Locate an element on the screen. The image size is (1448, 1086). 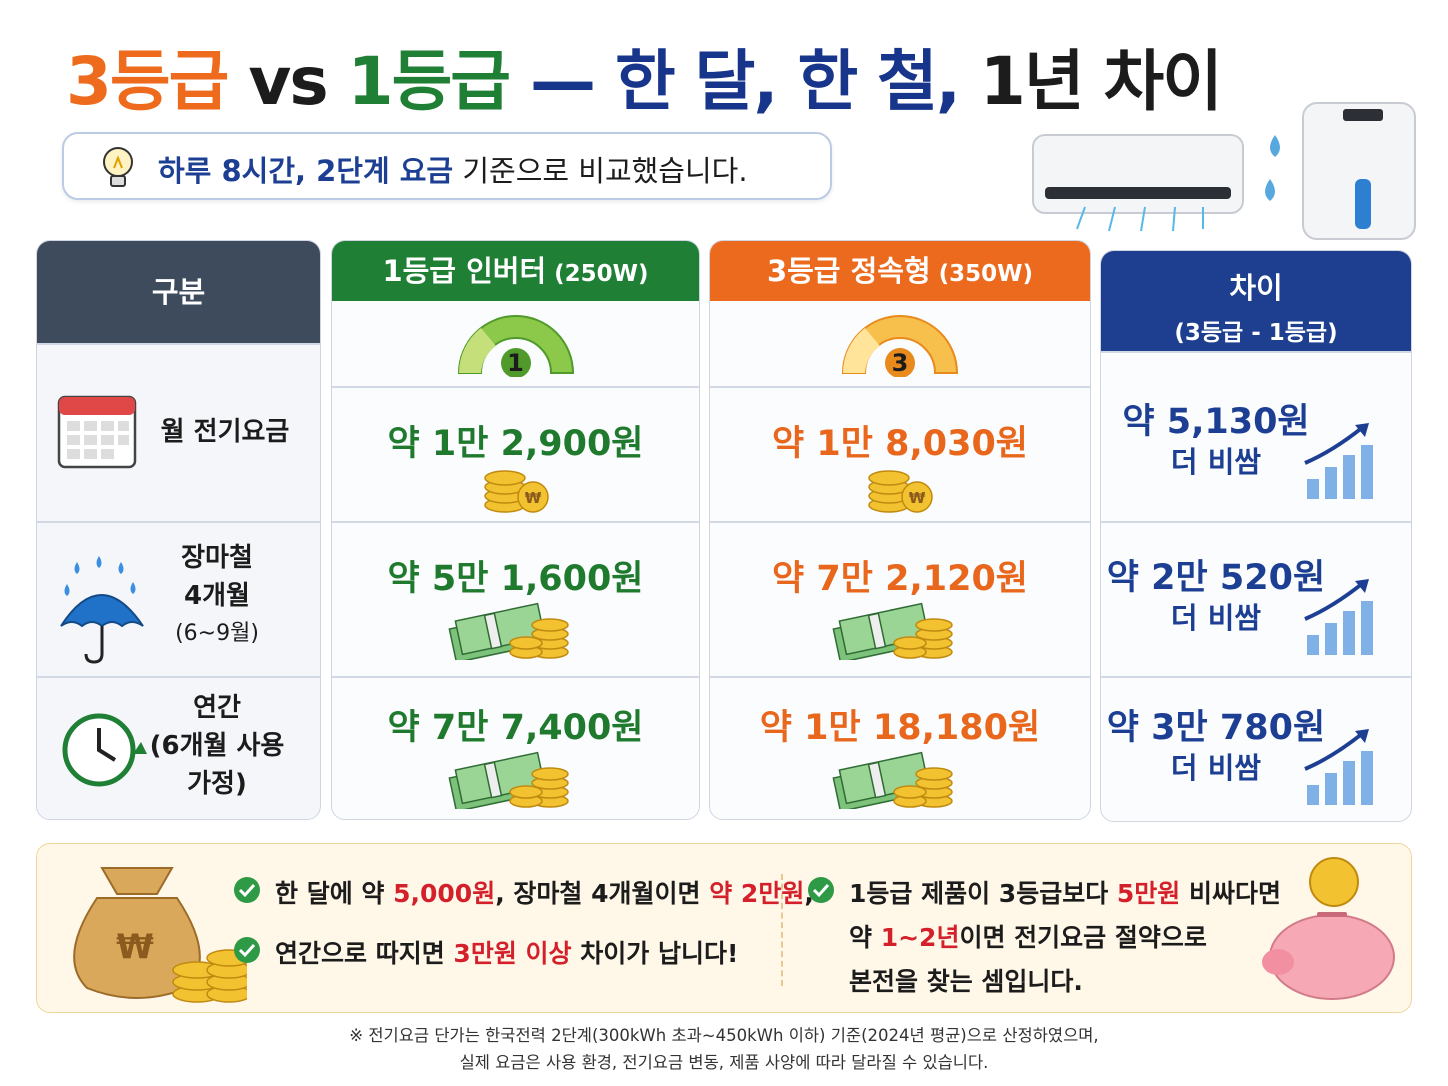
summary-line: 1등급 제품이 3등급보다 5만원 비싸다면 is located at coordinates (1065, 892).